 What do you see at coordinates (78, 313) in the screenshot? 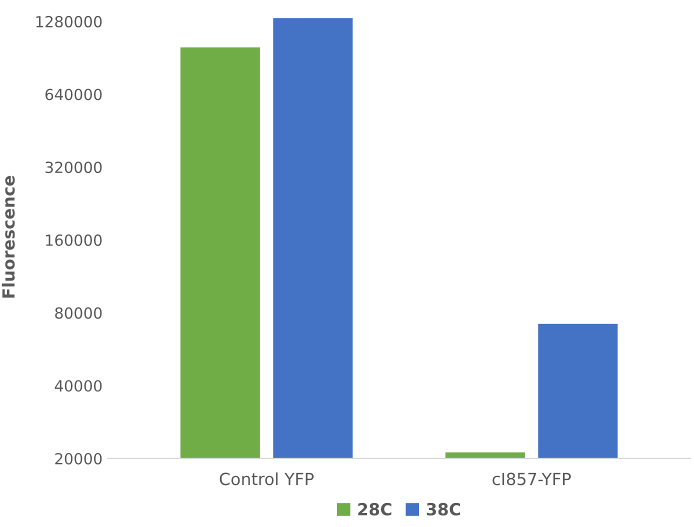
I see `y-tick-label: 80000` at bounding box center [78, 313].